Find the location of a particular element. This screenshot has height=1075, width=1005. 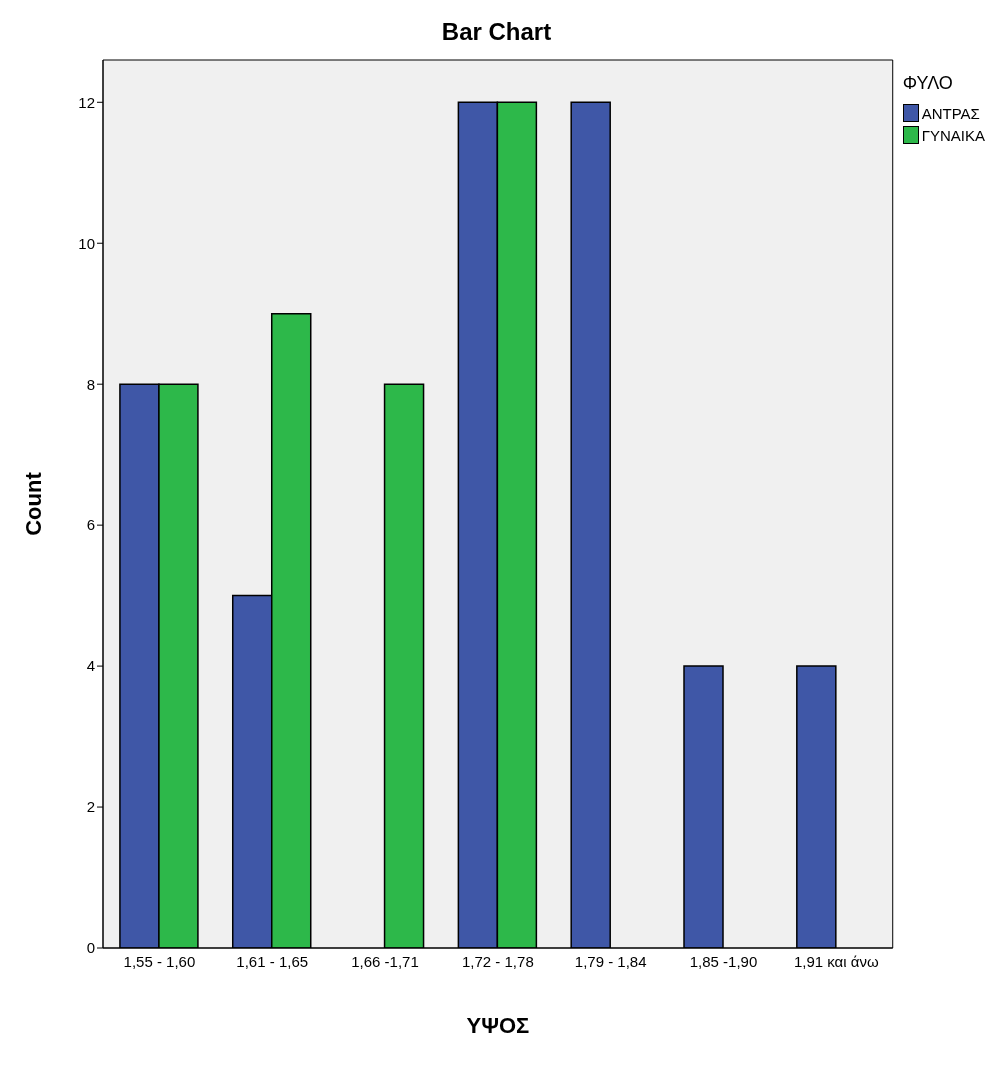

x-tick-label: 1,72 - 1,78 is located at coordinates (498, 961).